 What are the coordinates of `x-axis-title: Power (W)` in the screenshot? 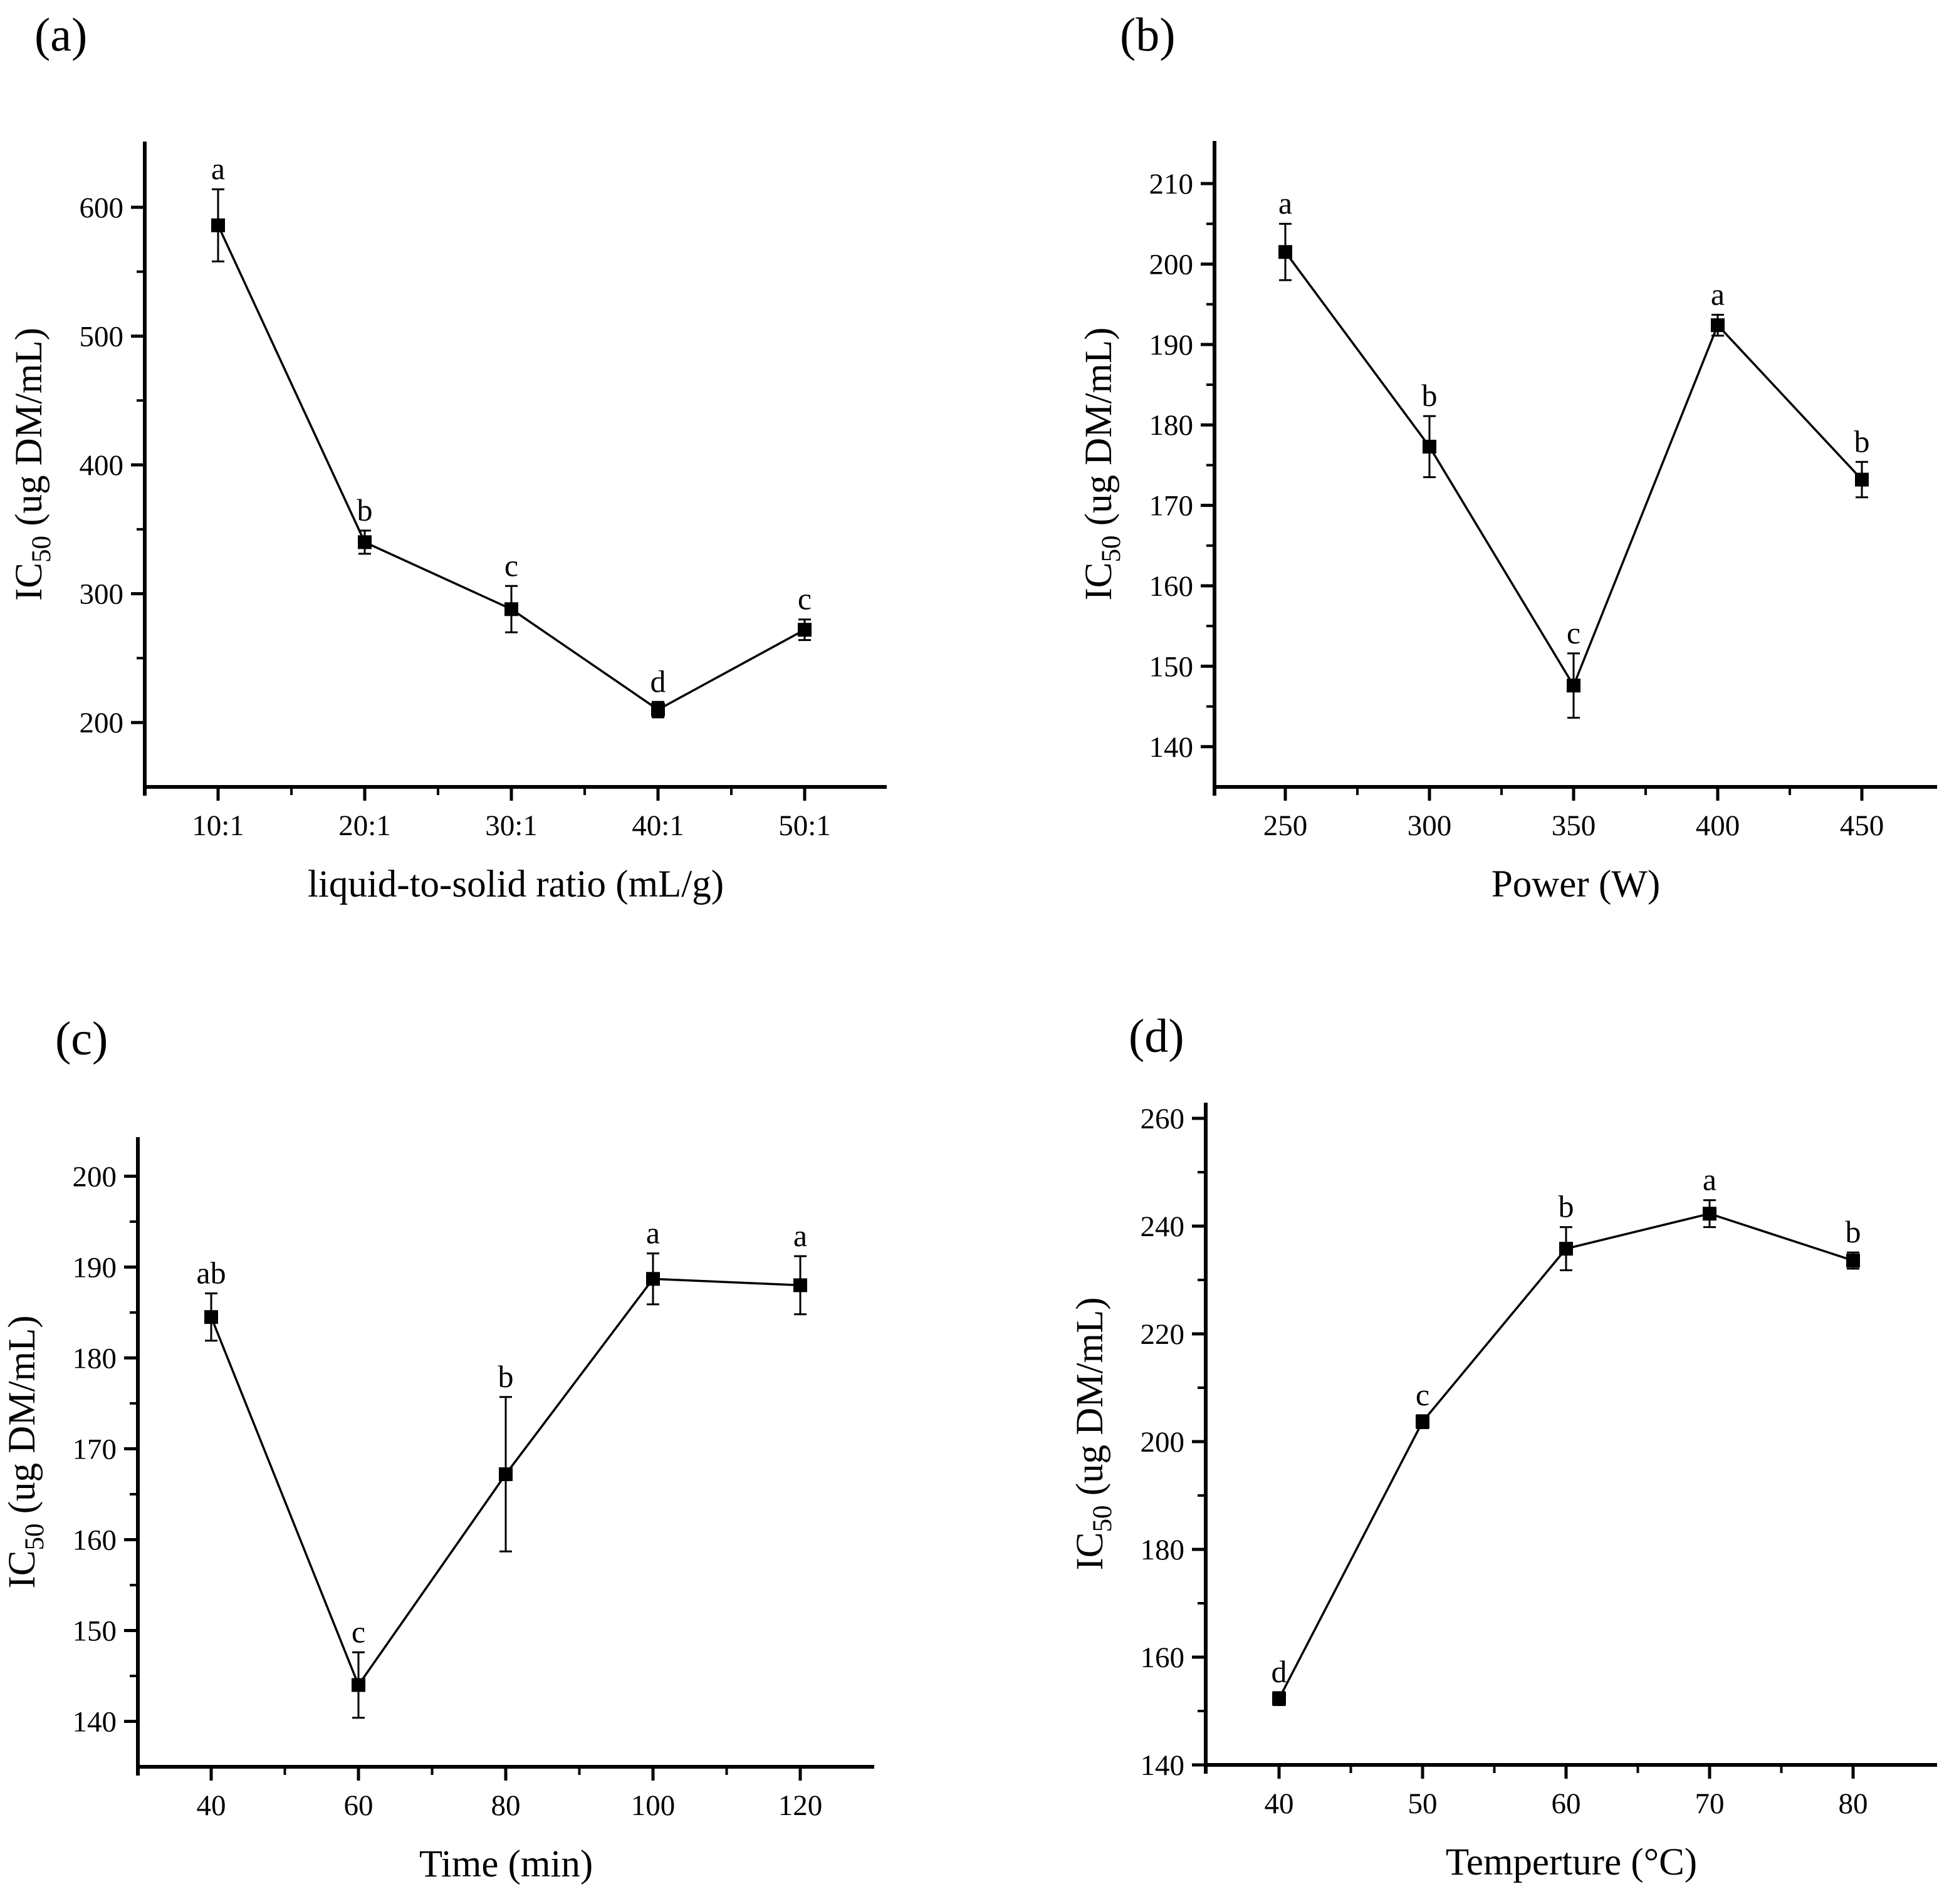 It's located at (1575, 884).